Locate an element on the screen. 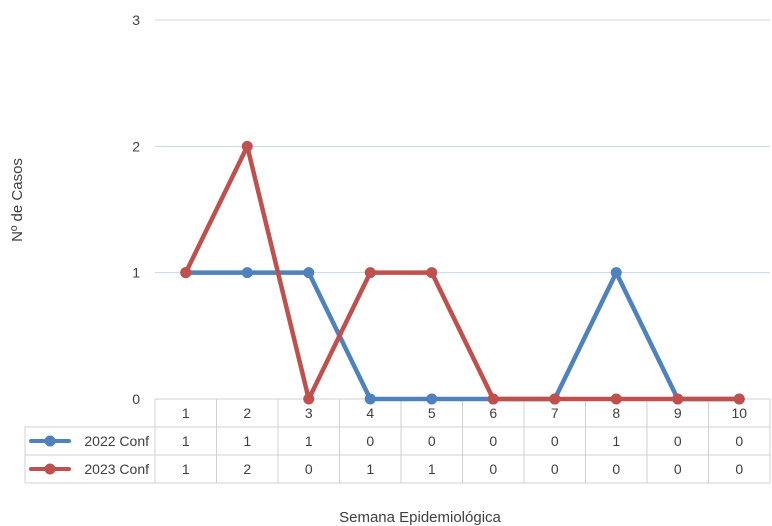  x-tick-label: 1 is located at coordinates (186, 413).